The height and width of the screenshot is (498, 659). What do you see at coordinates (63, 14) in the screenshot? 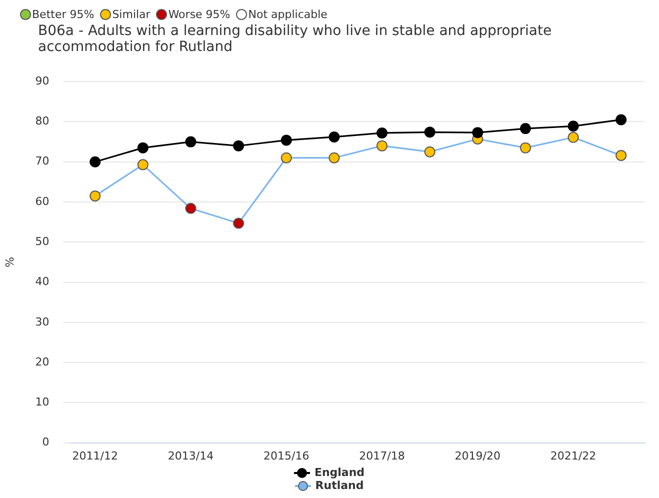
I see `text: Better 95%` at bounding box center [63, 14].